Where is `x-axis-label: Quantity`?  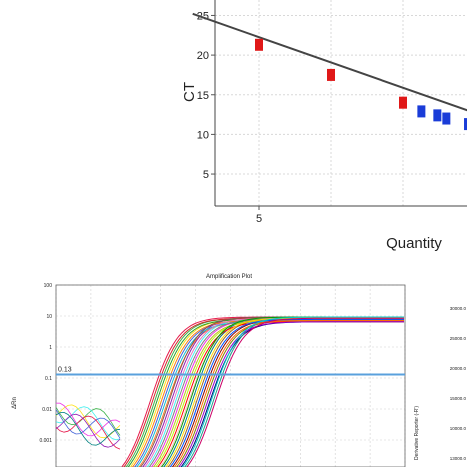 x-axis-label: Quantity is located at coordinates (414, 243).